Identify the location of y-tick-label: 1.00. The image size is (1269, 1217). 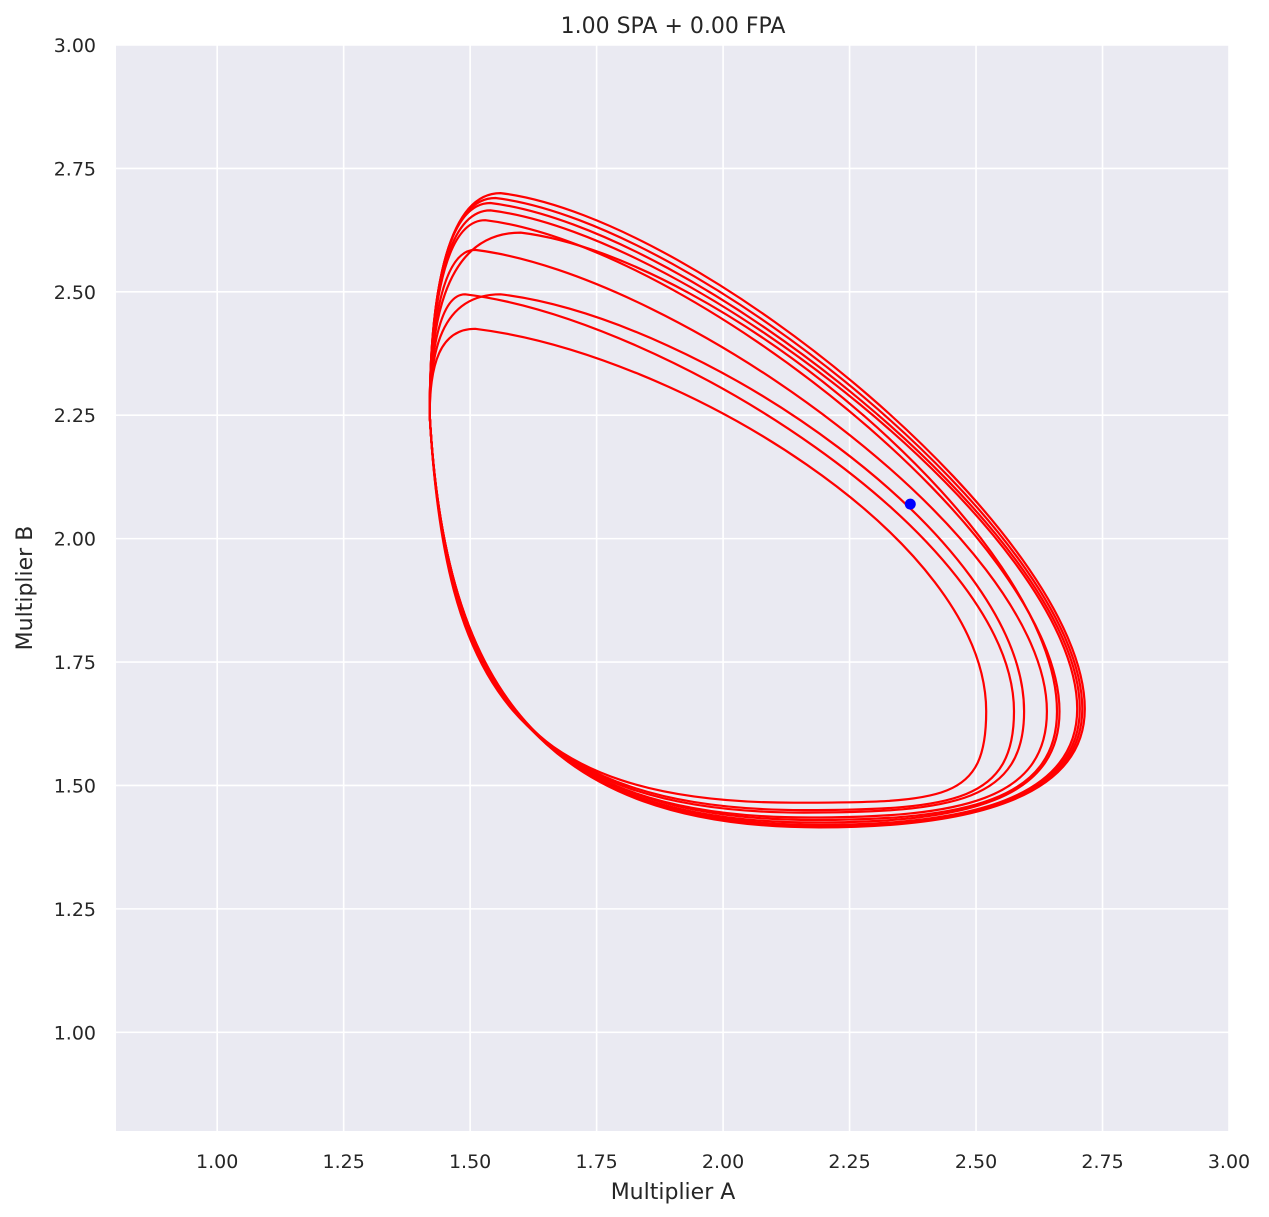
(75, 1033).